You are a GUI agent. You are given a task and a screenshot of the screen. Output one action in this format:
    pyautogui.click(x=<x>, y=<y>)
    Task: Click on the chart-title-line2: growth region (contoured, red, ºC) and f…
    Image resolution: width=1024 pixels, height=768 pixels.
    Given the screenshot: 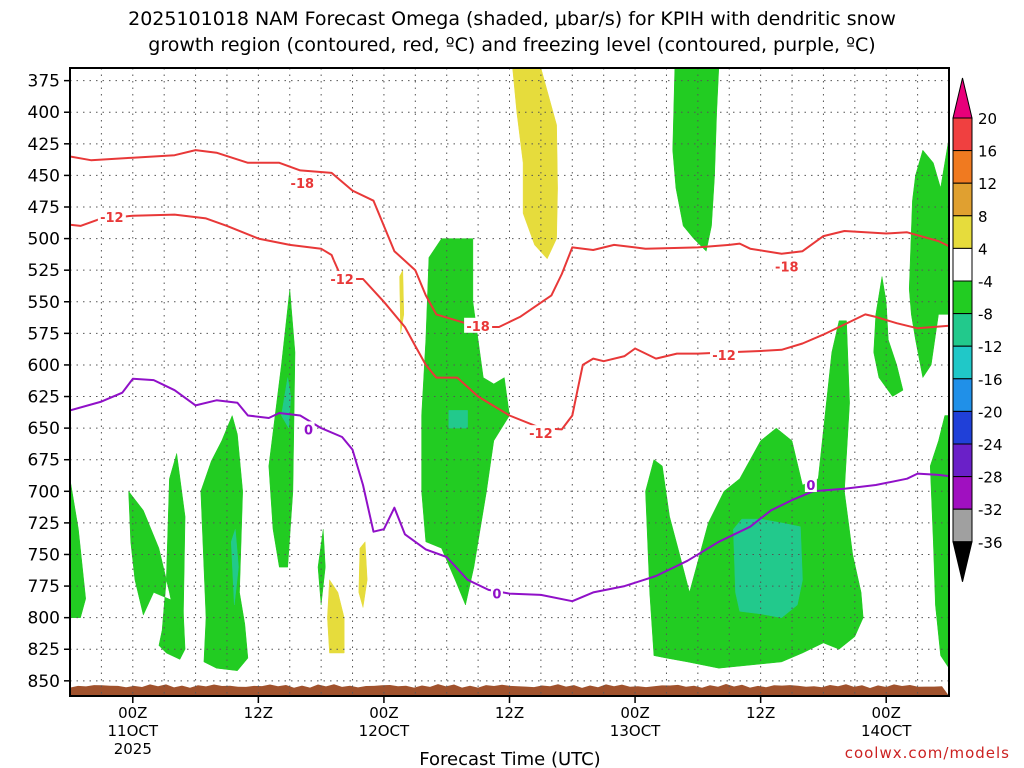 What is the action you would take?
    pyautogui.click(x=512, y=45)
    